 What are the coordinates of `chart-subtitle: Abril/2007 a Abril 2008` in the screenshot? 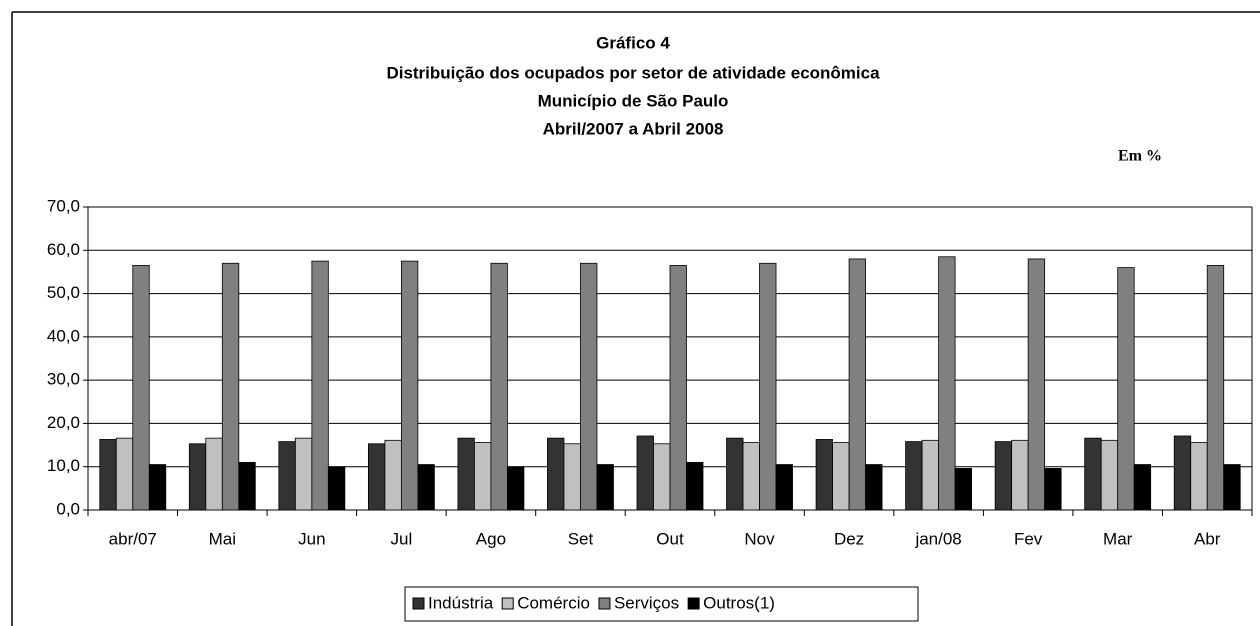 It's located at (633, 128).